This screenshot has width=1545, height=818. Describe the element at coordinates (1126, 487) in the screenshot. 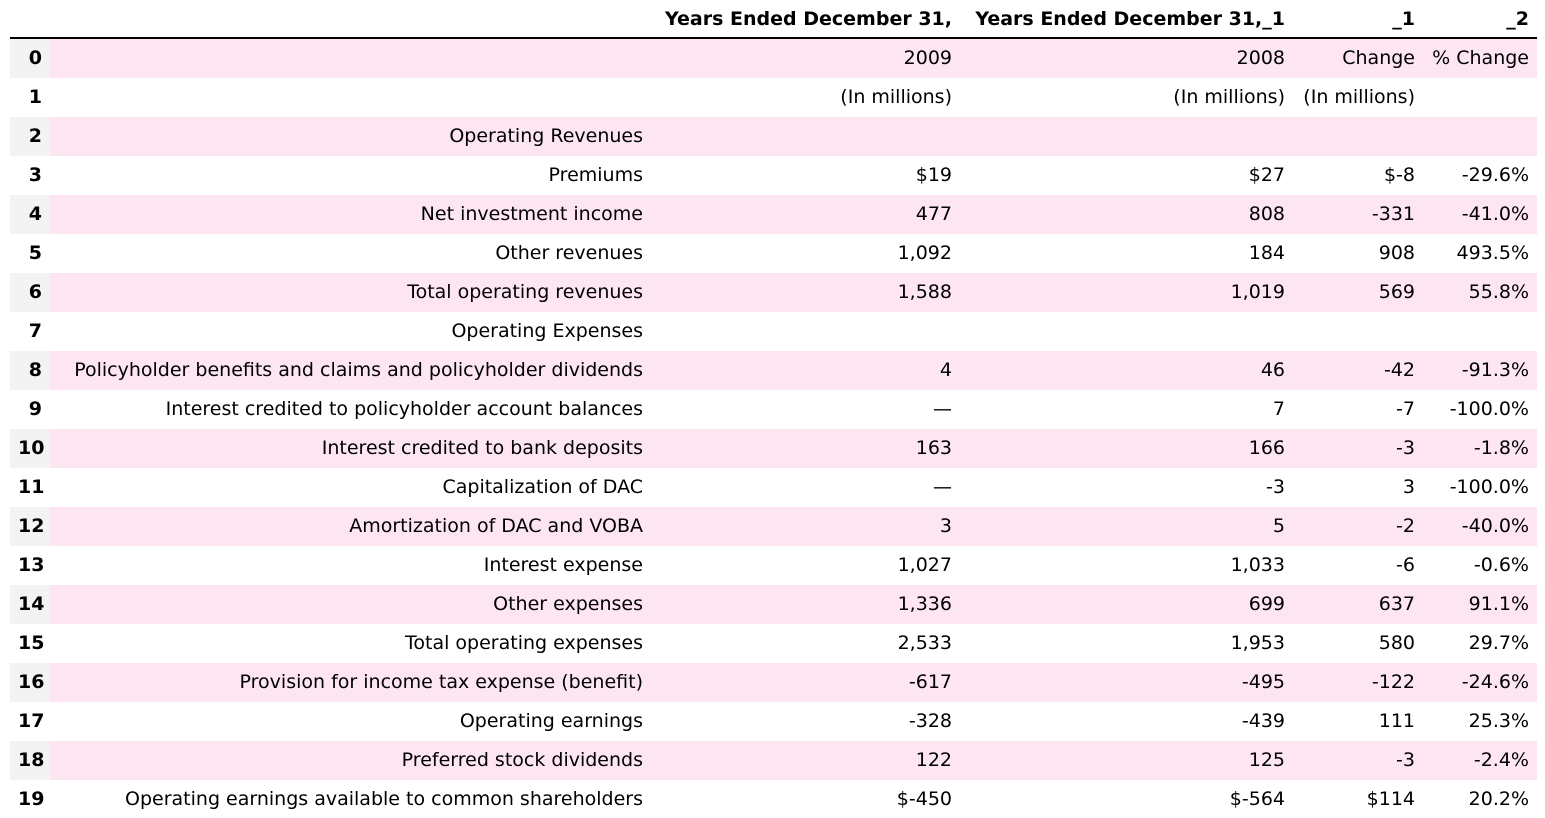

I see `cell-2008: -3` at that location.